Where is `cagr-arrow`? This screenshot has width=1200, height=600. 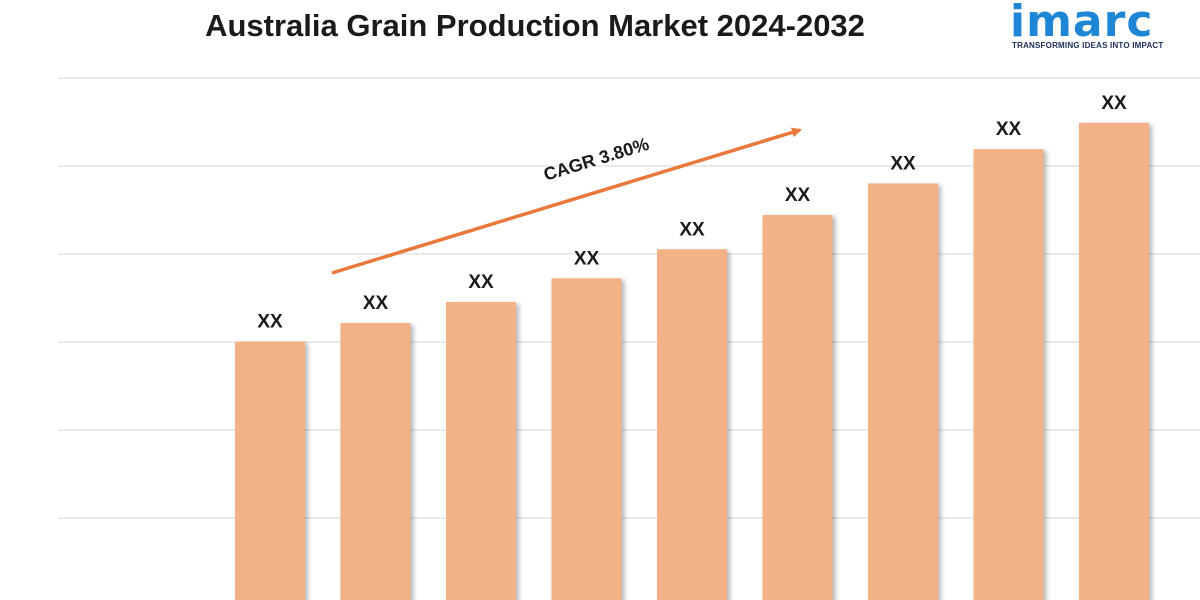
cagr-arrow is located at coordinates (566, 201).